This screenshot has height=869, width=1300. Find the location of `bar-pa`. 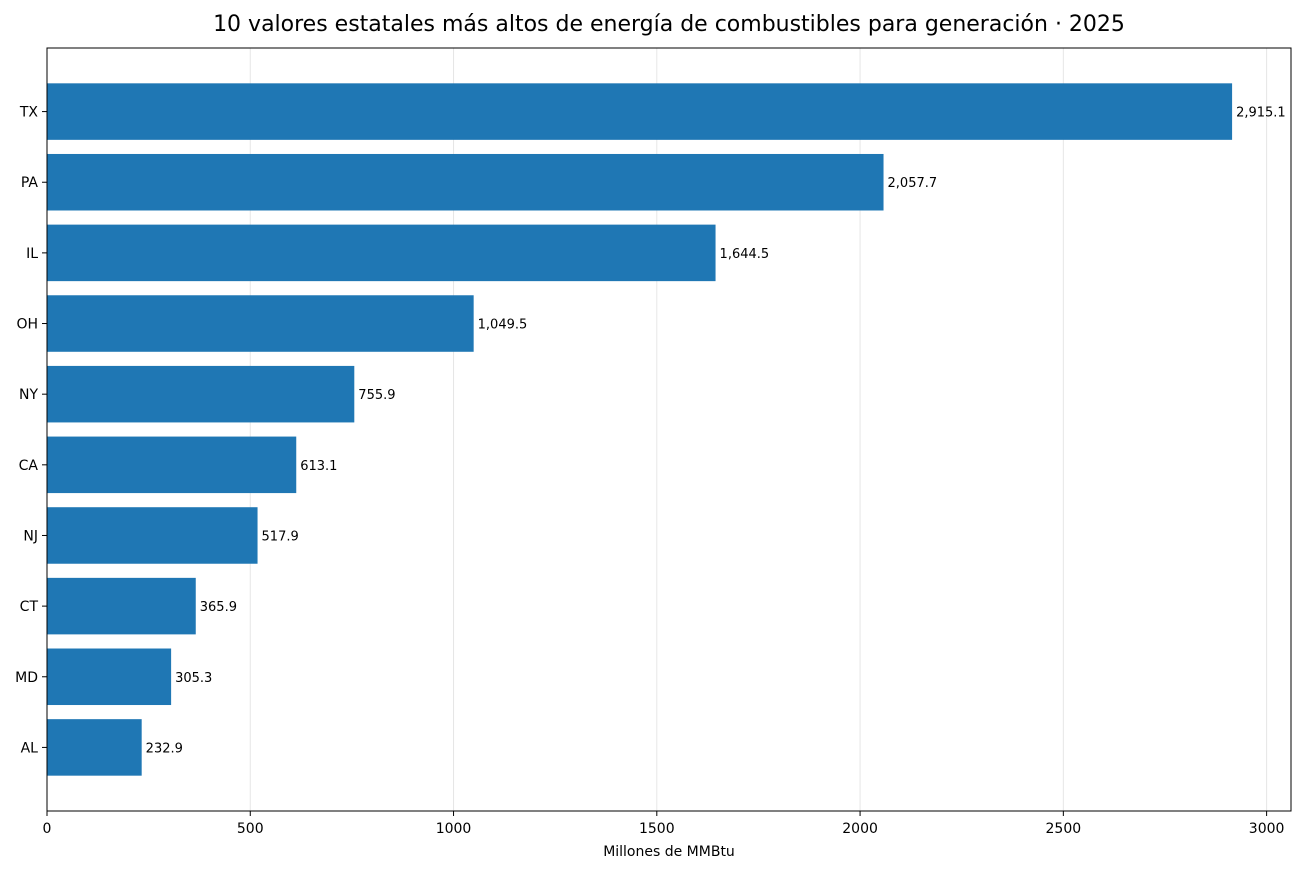

bar-pa is located at coordinates (465, 182).